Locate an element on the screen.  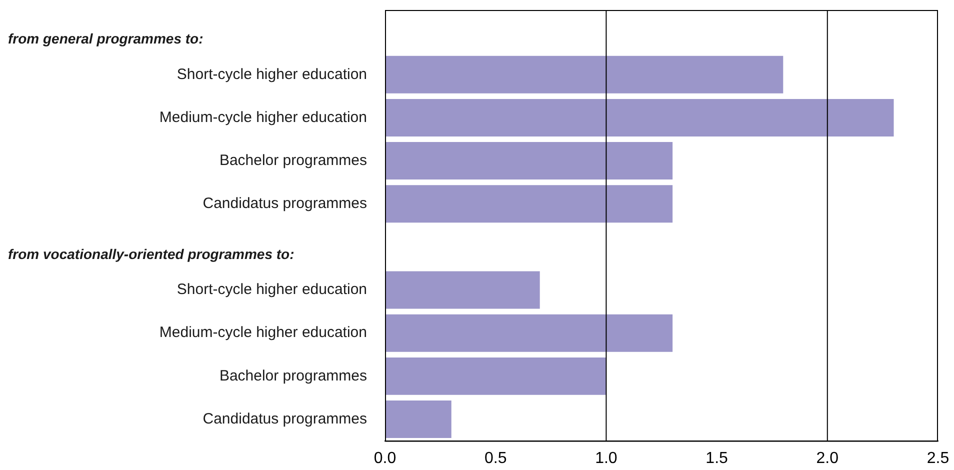
x-tick-label: 1.0 is located at coordinates (606, 458).